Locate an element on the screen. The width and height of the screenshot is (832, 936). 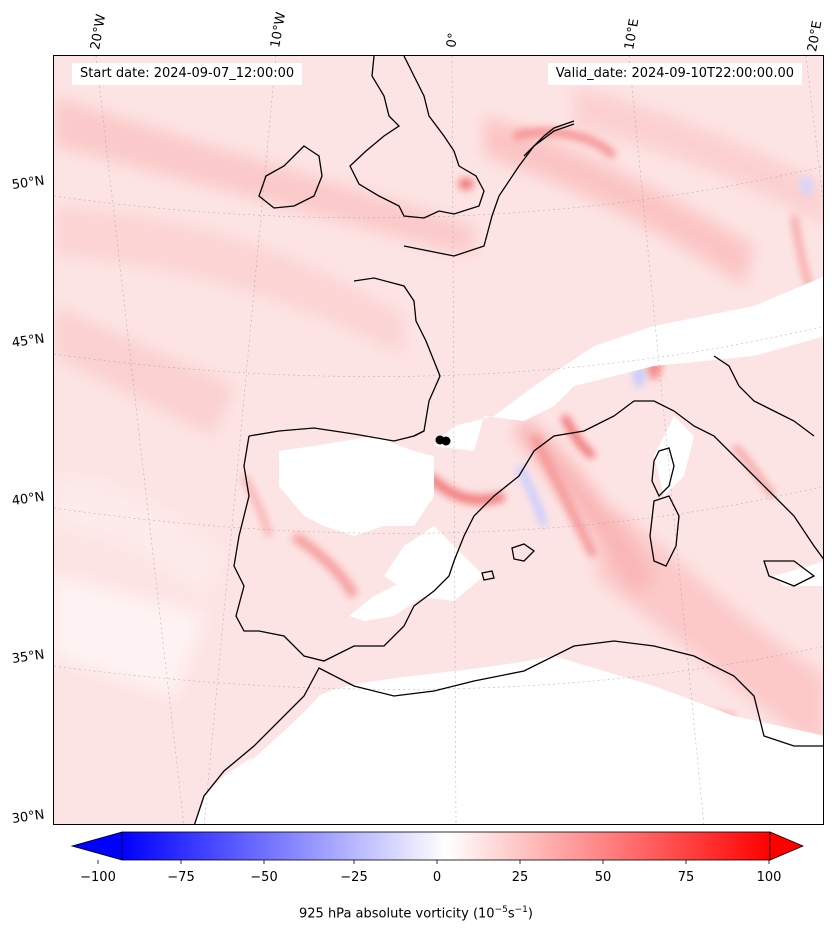
valid-date-label: Valid_date: 2024-09-10T22:00:00.00 is located at coordinates (674, 74).